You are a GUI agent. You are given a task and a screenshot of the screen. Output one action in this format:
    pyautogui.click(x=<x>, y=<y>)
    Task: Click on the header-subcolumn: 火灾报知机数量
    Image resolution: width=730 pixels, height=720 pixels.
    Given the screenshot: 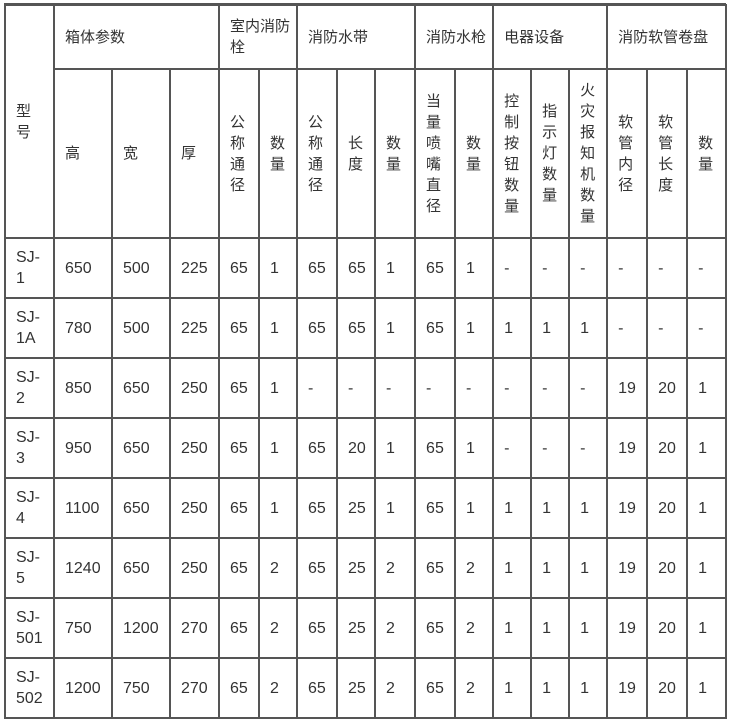 What is the action you would take?
    pyautogui.click(x=588, y=153)
    